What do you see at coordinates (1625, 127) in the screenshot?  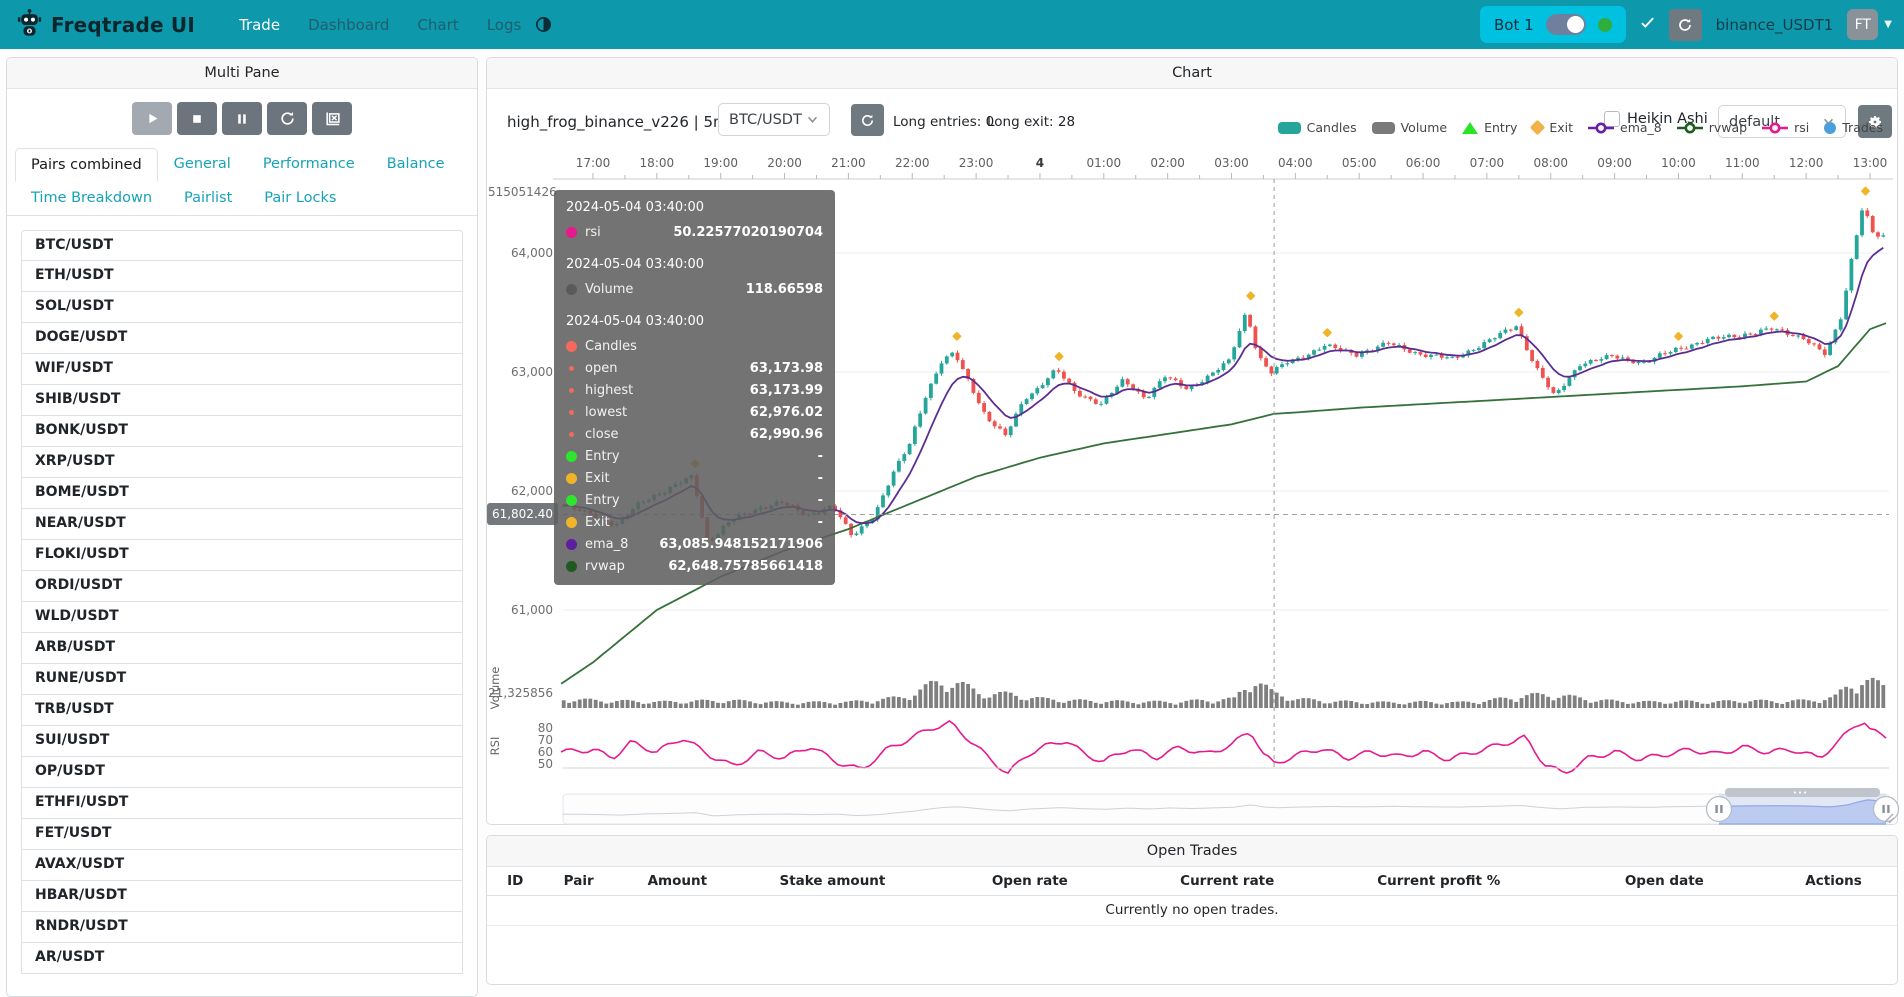 I see `legend-item-ema_8: ema_8` at bounding box center [1625, 127].